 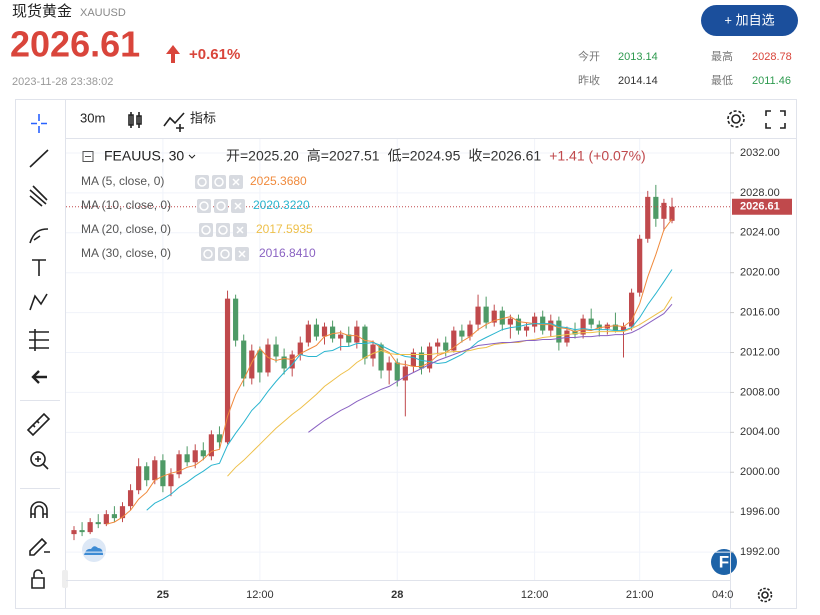 I want to click on ma-line, so click(x=490, y=368).